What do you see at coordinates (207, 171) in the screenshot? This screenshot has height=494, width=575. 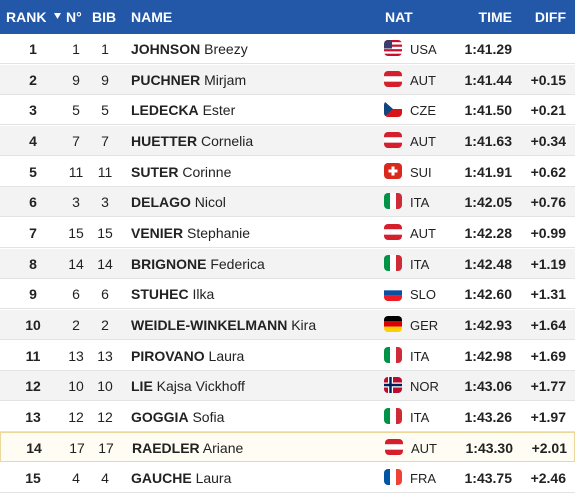 I see `first-name: Corinne` at bounding box center [207, 171].